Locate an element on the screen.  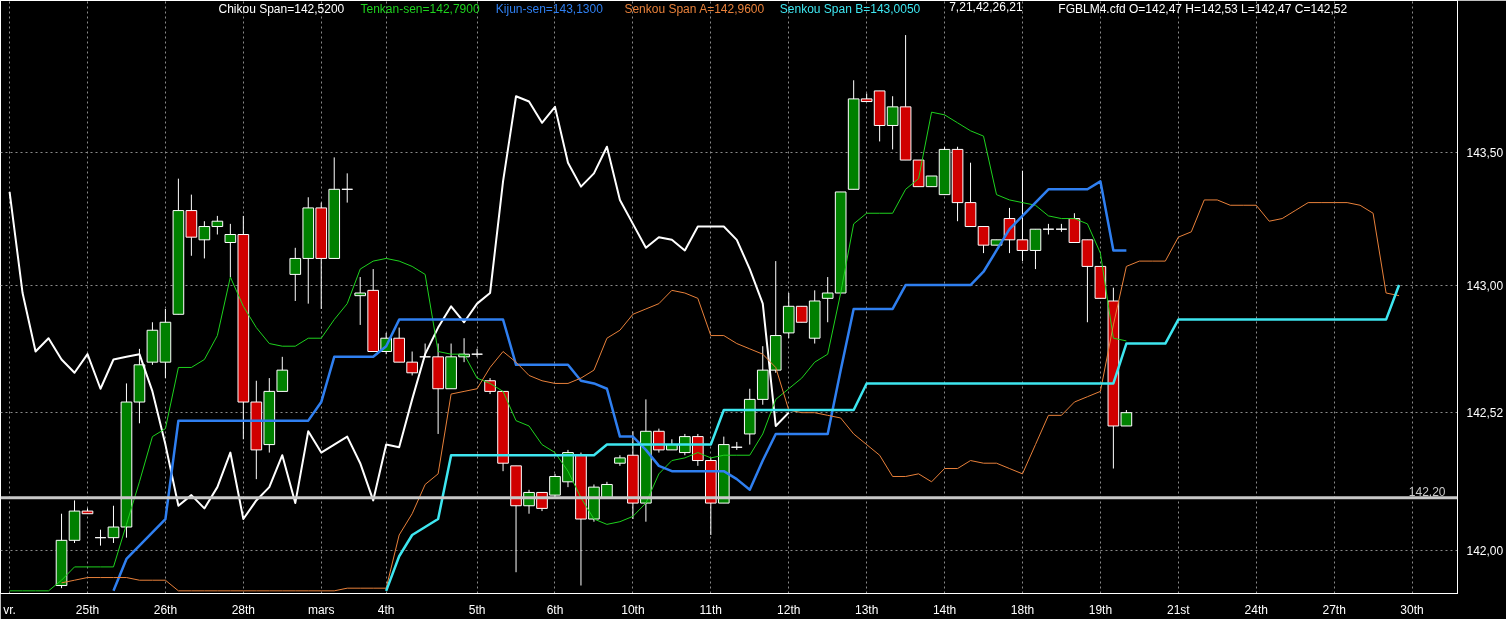
x-tick-label: 21st is located at coordinates (1178, 609).